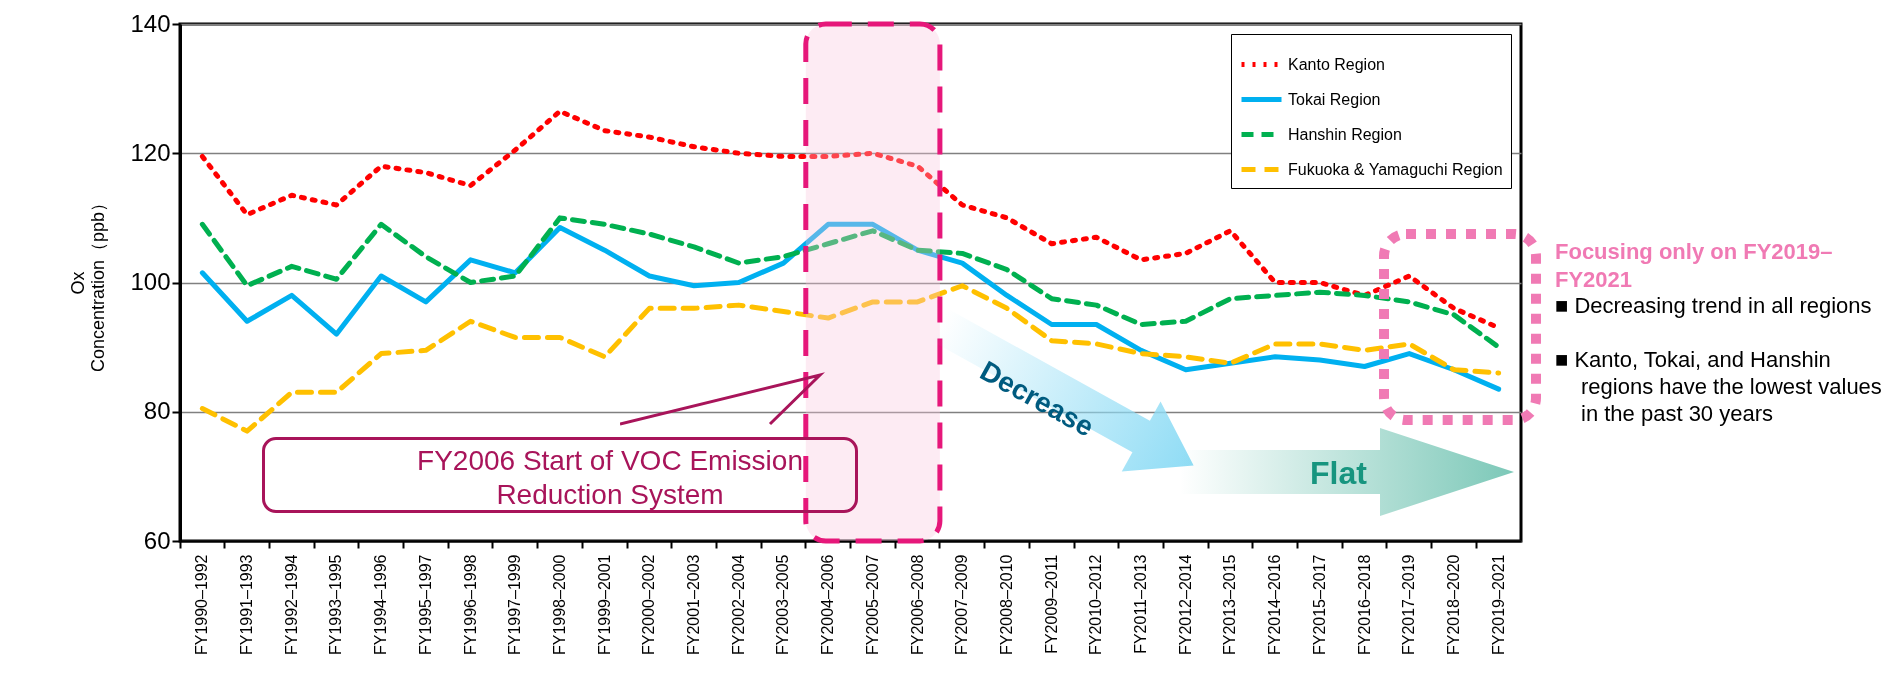  I want to click on text: ■ Decreasing trend in all regions, so click(1714, 305).